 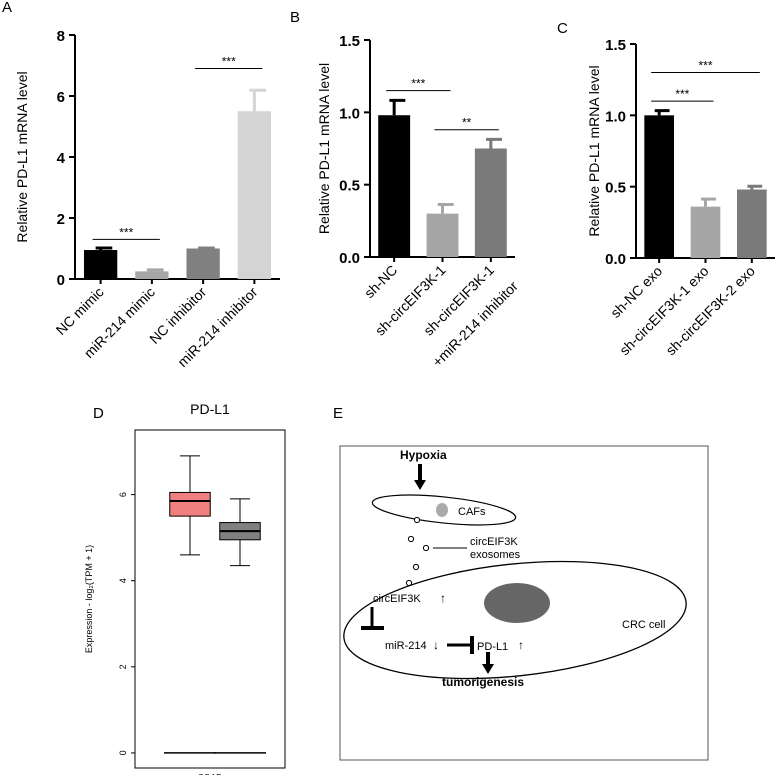 I want to click on crc-nucleus, so click(x=517, y=603).